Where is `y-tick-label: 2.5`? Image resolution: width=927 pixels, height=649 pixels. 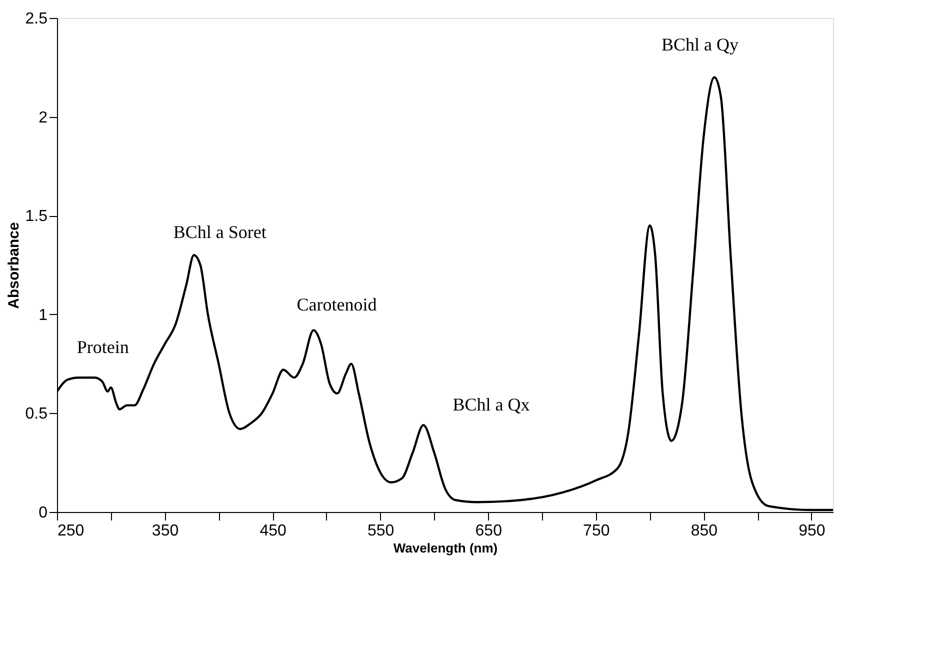
y-tick-label: 2.5 is located at coordinates (36, 19).